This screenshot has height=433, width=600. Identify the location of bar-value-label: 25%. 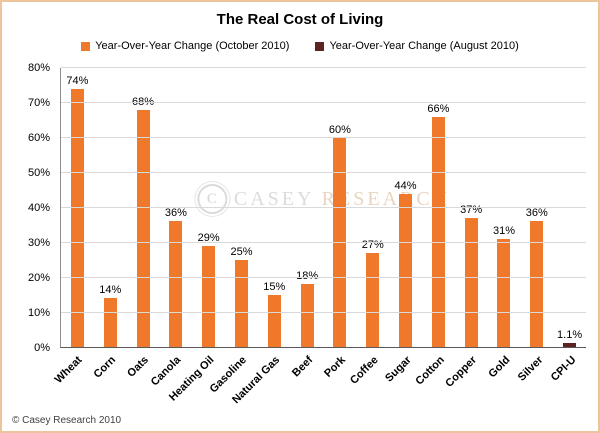
(241, 251).